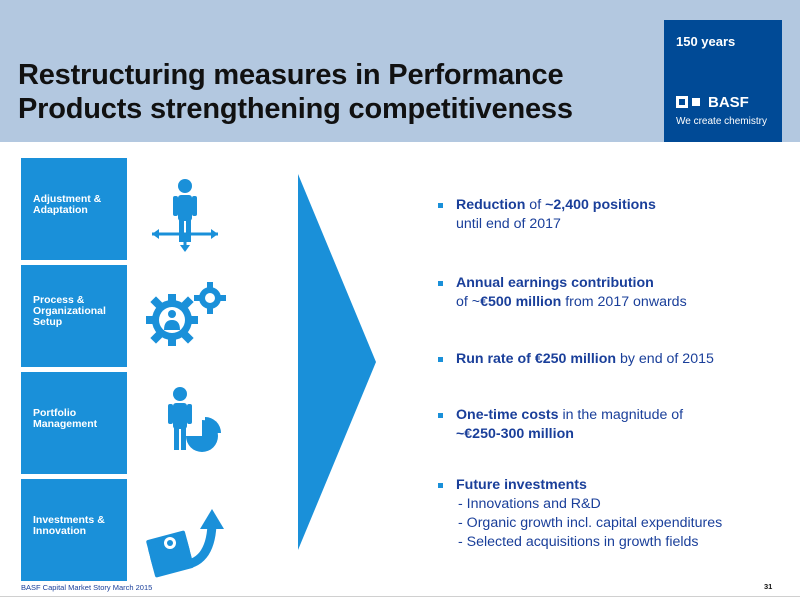 The width and height of the screenshot is (800, 600). Describe the element at coordinates (60, 531) in the screenshot. I see `tile-label-line: Innovation` at that location.